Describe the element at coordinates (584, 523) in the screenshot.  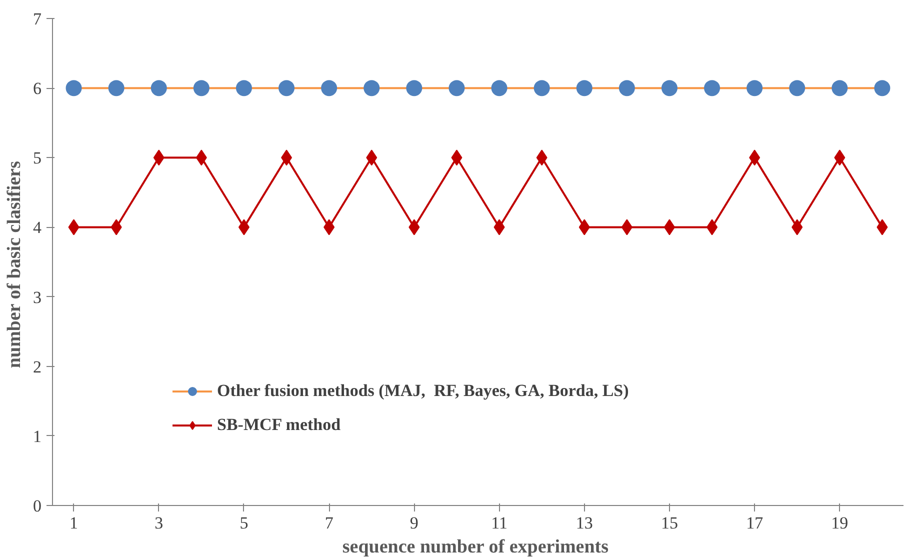
I see `x-tick-label: 13` at that location.